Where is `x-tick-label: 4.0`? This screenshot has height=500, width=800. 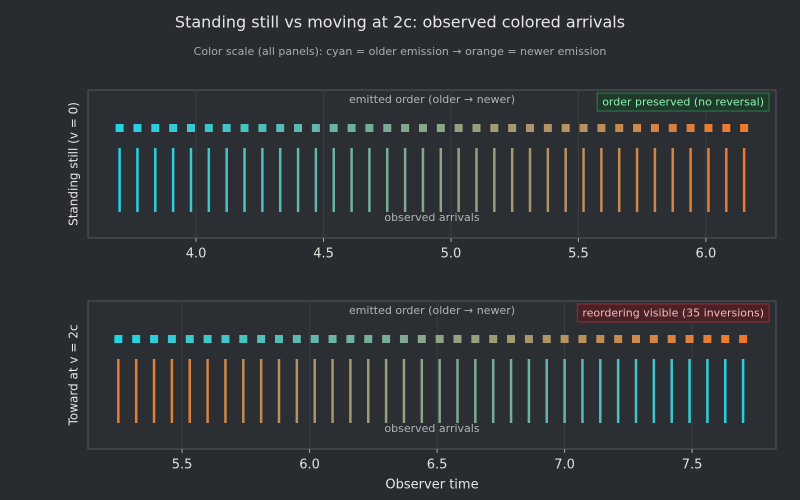
x-tick-label: 4.0 is located at coordinates (196, 254).